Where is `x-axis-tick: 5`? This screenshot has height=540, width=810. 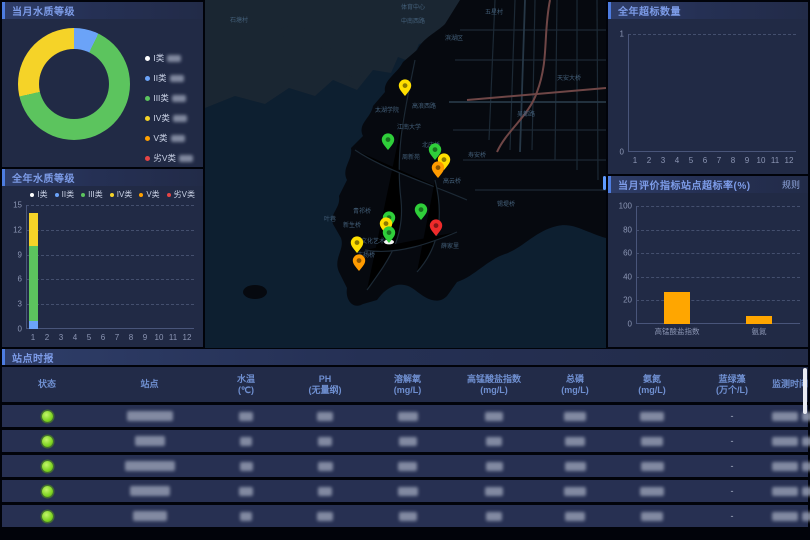 x-axis-tick: 5 is located at coordinates (691, 160).